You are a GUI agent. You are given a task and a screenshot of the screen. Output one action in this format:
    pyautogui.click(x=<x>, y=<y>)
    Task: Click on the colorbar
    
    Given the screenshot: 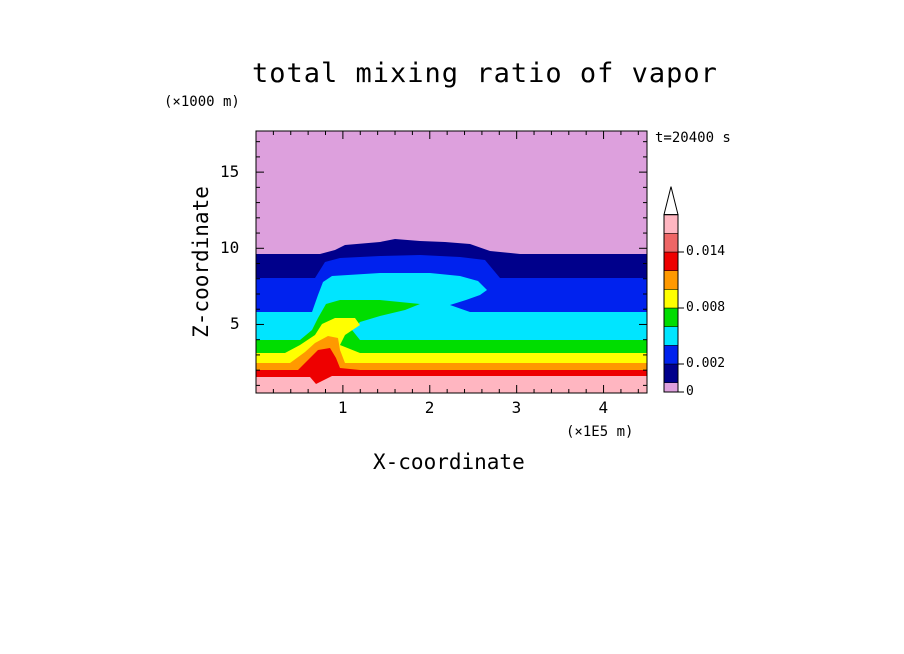 What is the action you would take?
    pyautogui.click(x=673, y=289)
    